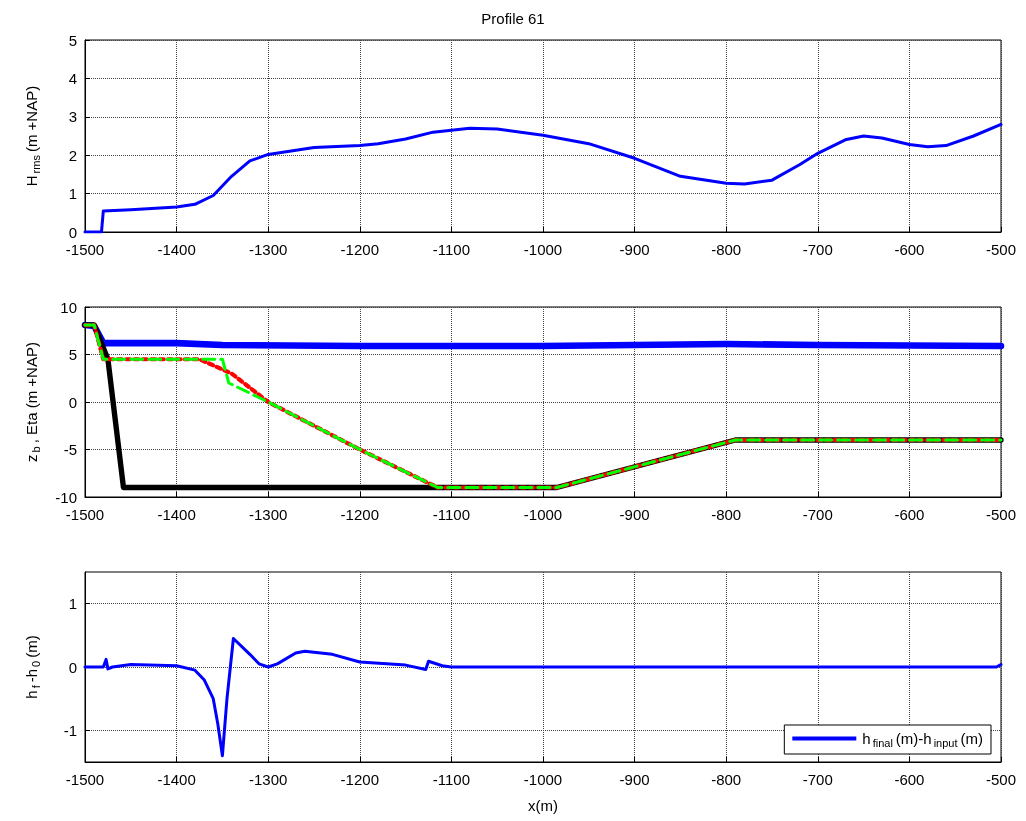 This screenshot has width=1026, height=821. Describe the element at coordinates (70, 449) in the screenshot. I see `y-tick-label: -5` at that location.